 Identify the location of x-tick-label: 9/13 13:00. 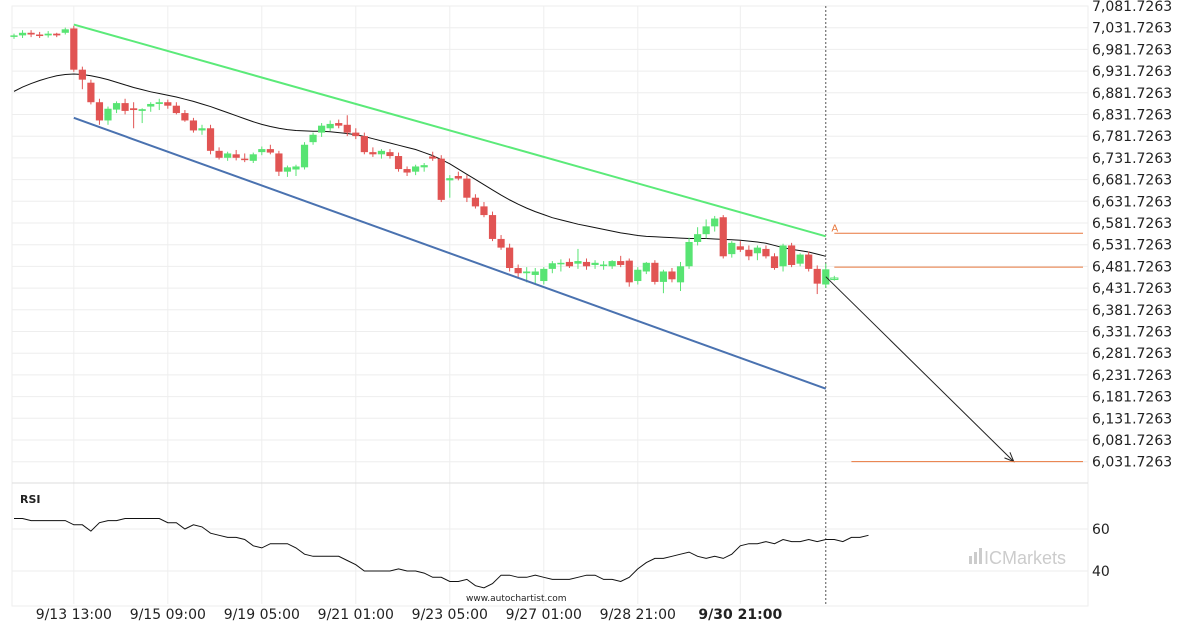
(74, 615).